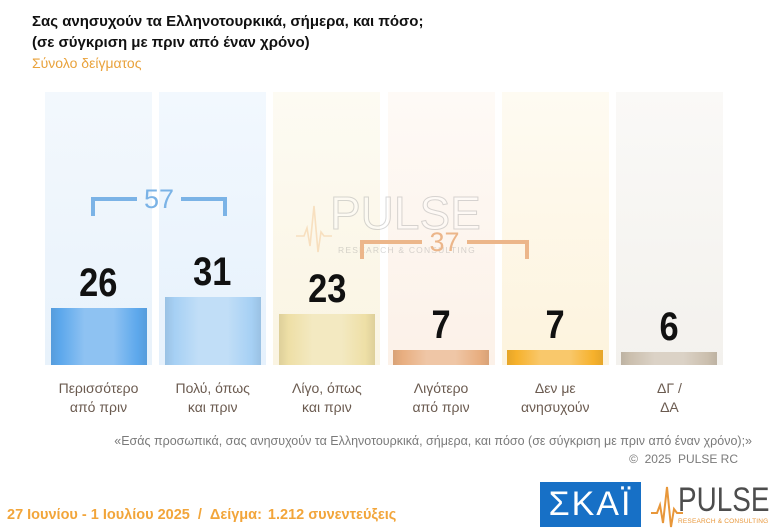 The height and width of the screenshot is (532, 775). What do you see at coordinates (213, 228) in the screenshot?
I see `chart-column: 31` at bounding box center [213, 228].